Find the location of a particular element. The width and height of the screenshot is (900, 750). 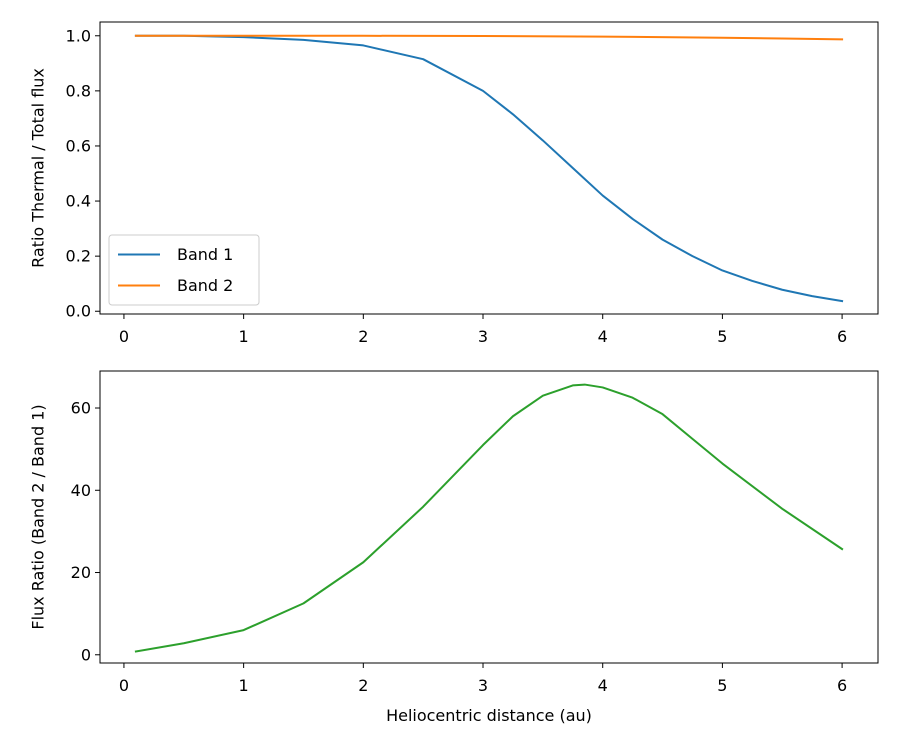

y-tick-label: 0.2 is located at coordinates (78, 256).